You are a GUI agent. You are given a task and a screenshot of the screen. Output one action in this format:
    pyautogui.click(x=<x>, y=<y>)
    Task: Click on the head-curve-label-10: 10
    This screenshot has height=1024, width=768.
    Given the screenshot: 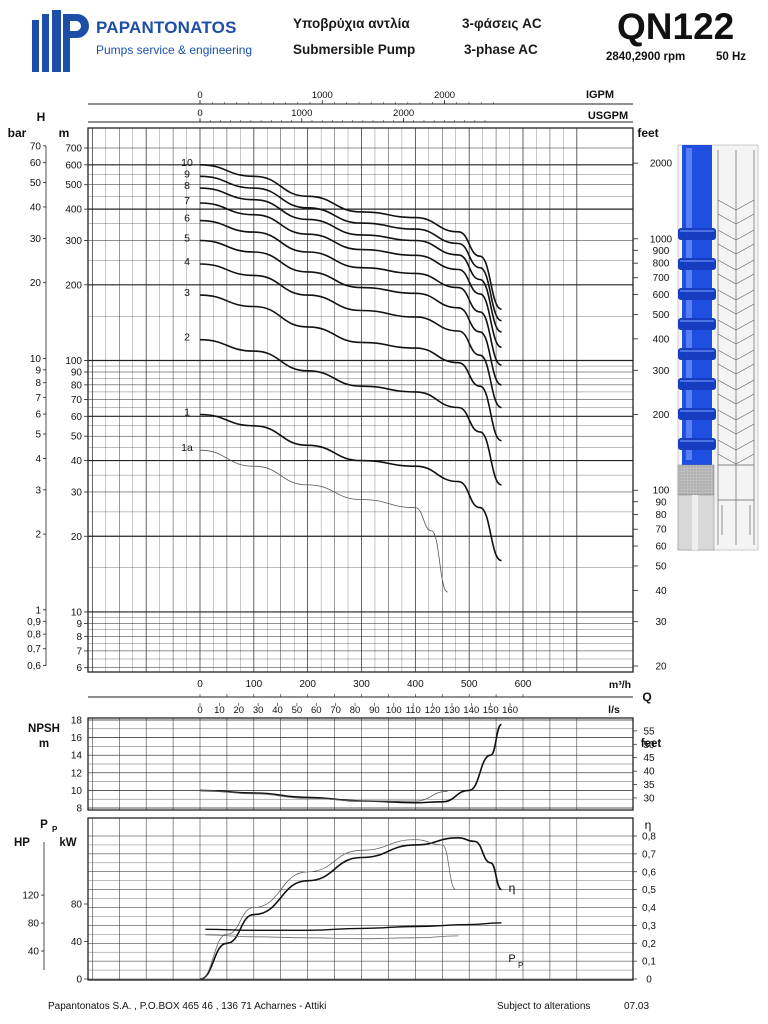 What is the action you would take?
    pyautogui.click(x=187, y=163)
    